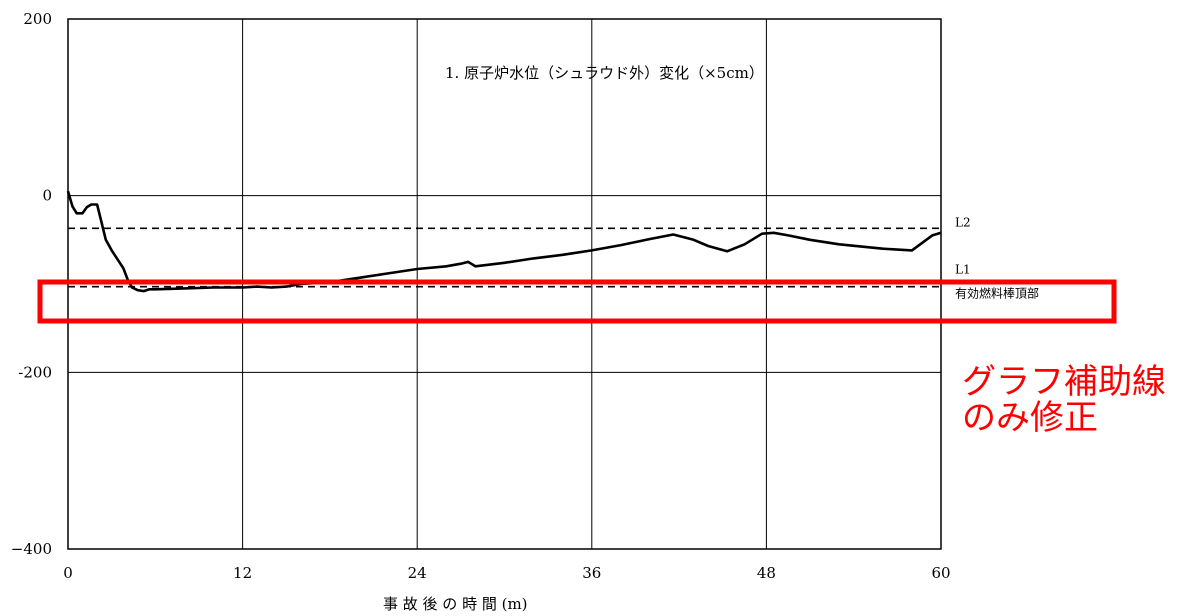 This screenshot has height=616, width=1202. I want to click on series-layer, so click(504, 241).